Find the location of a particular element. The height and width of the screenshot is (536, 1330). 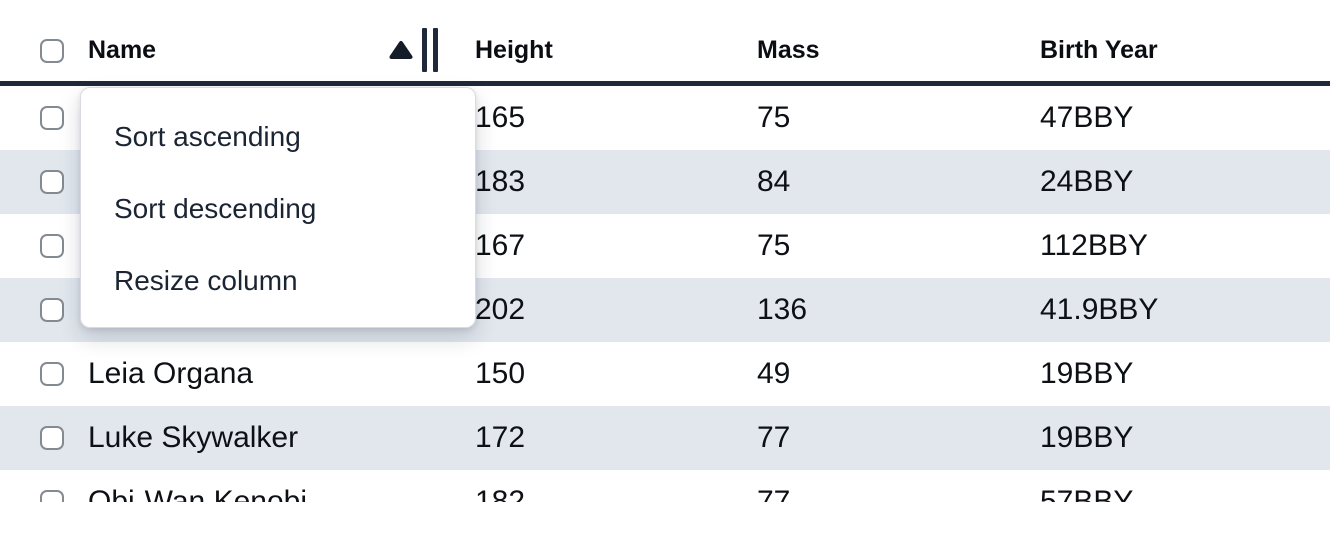

cell-height: 172 is located at coordinates (500, 437).